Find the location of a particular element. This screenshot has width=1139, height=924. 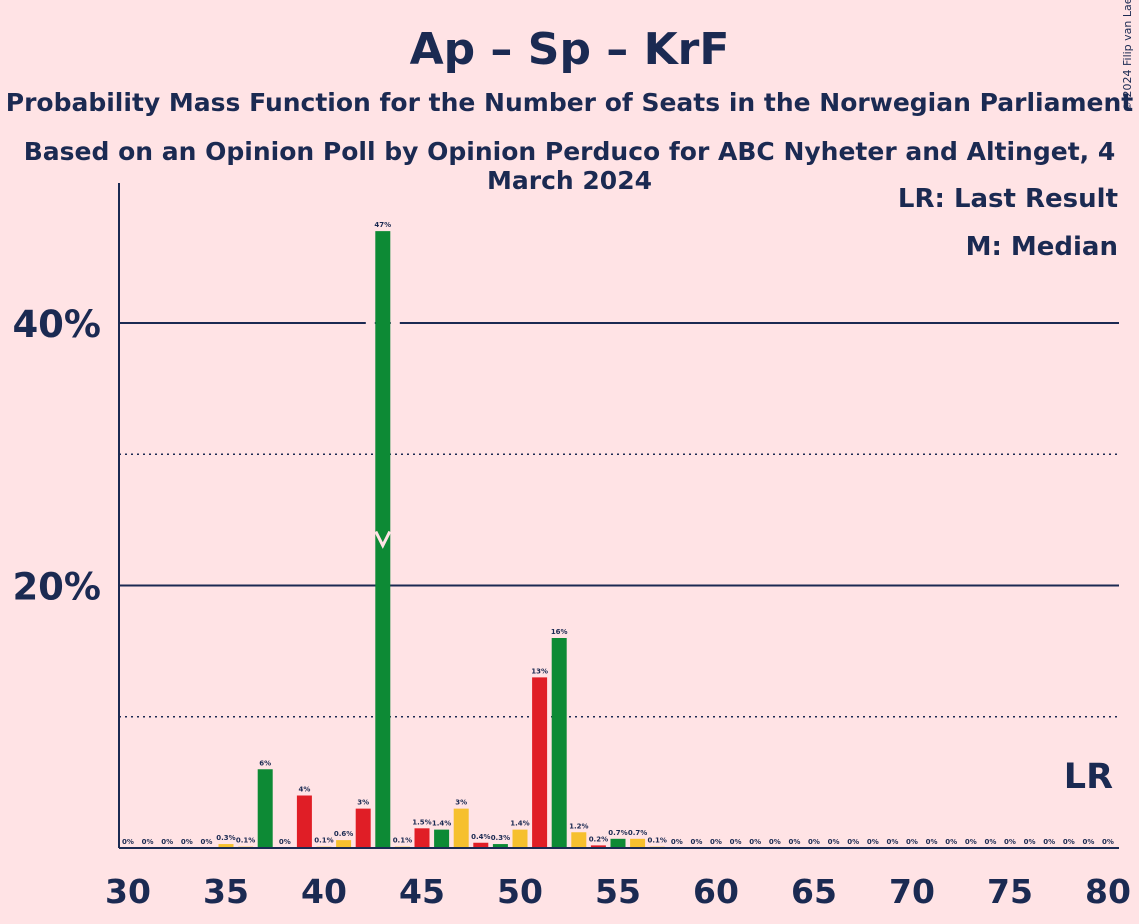

last-result-label: LR is located at coordinates (1088, 777).